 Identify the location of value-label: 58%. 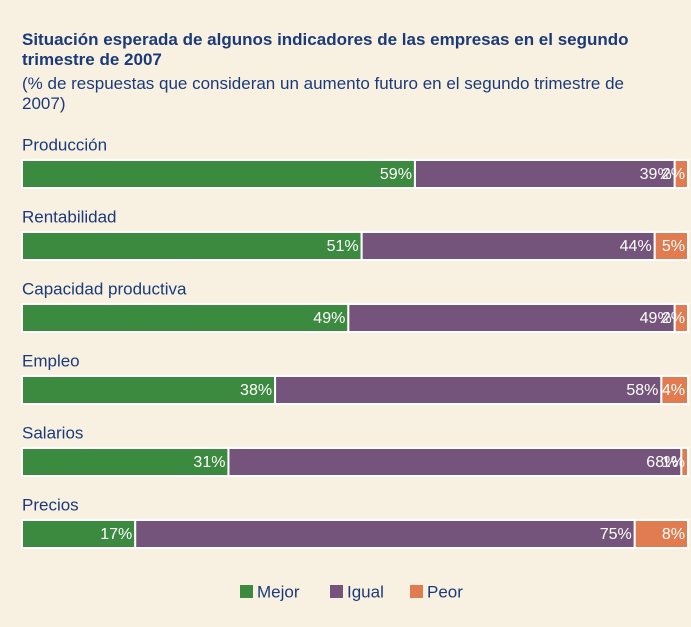
(642, 390).